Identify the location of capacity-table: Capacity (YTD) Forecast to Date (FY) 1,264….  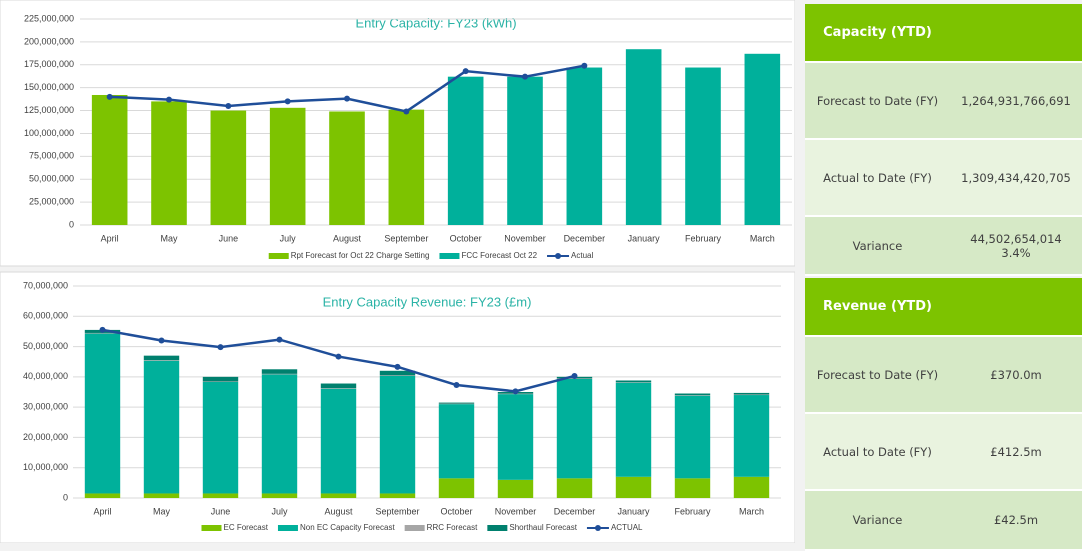
(943, 140).